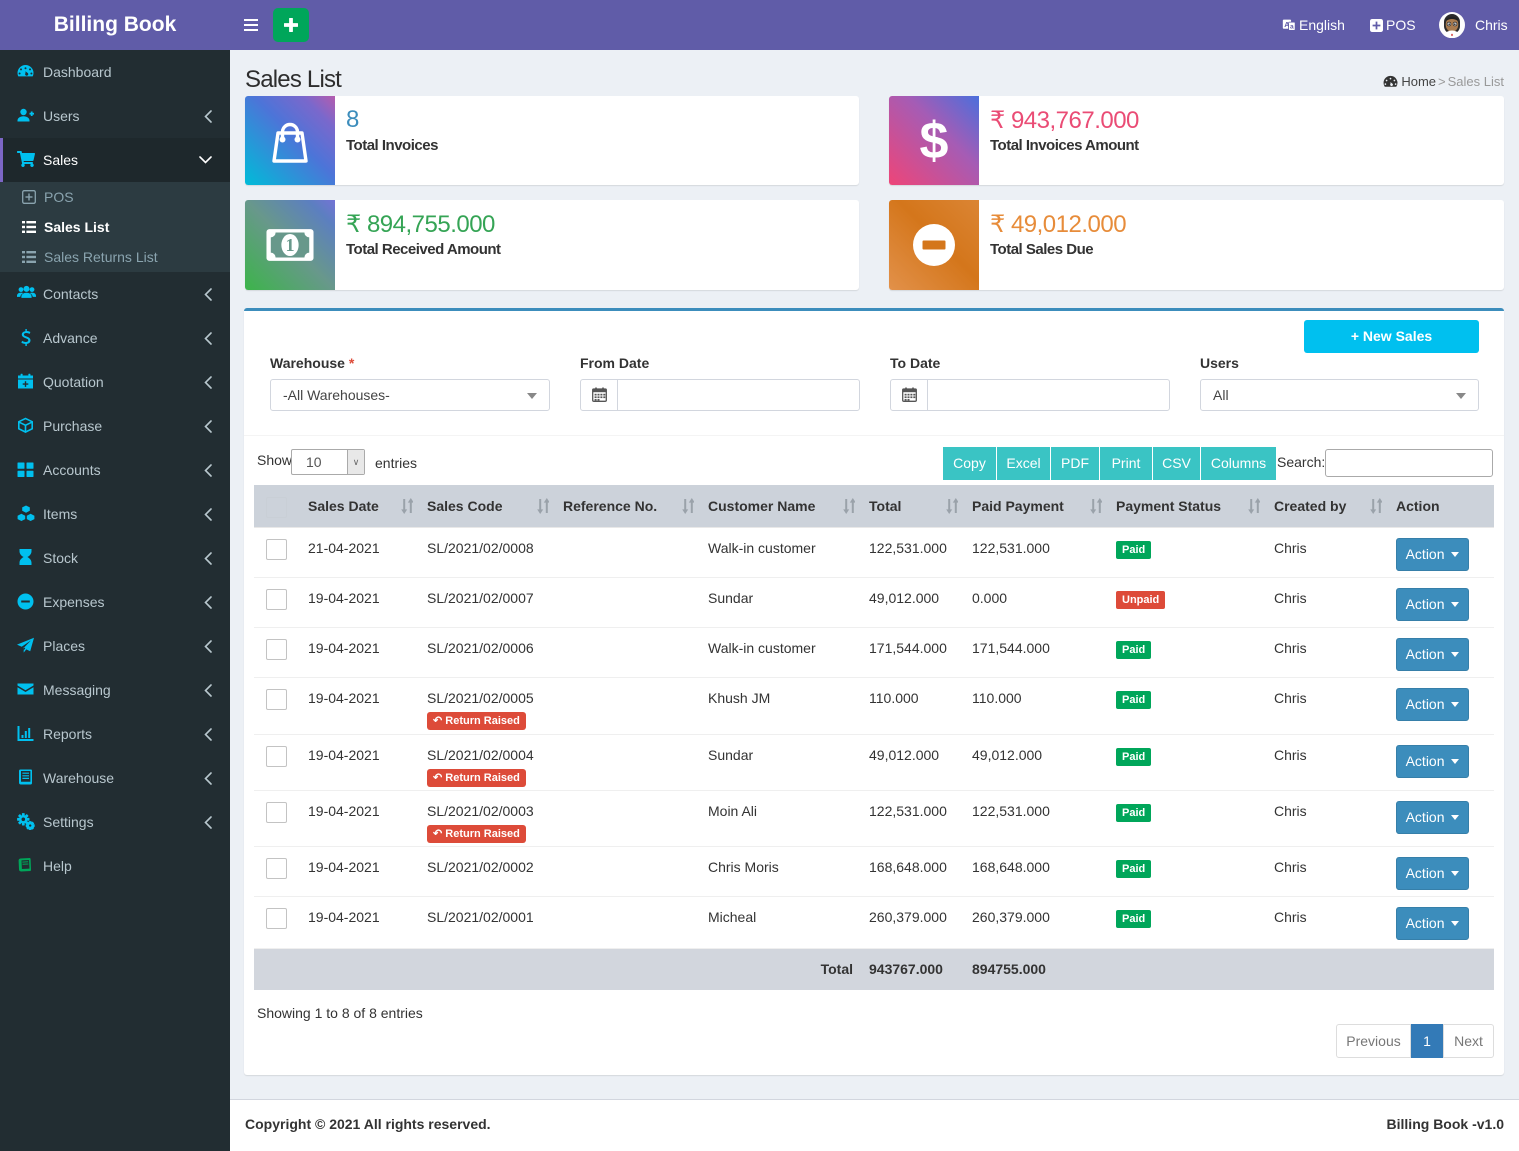 This screenshot has height=1151, width=1519. What do you see at coordinates (1287, 24) in the screenshot?
I see `svg-text: A` at bounding box center [1287, 24].